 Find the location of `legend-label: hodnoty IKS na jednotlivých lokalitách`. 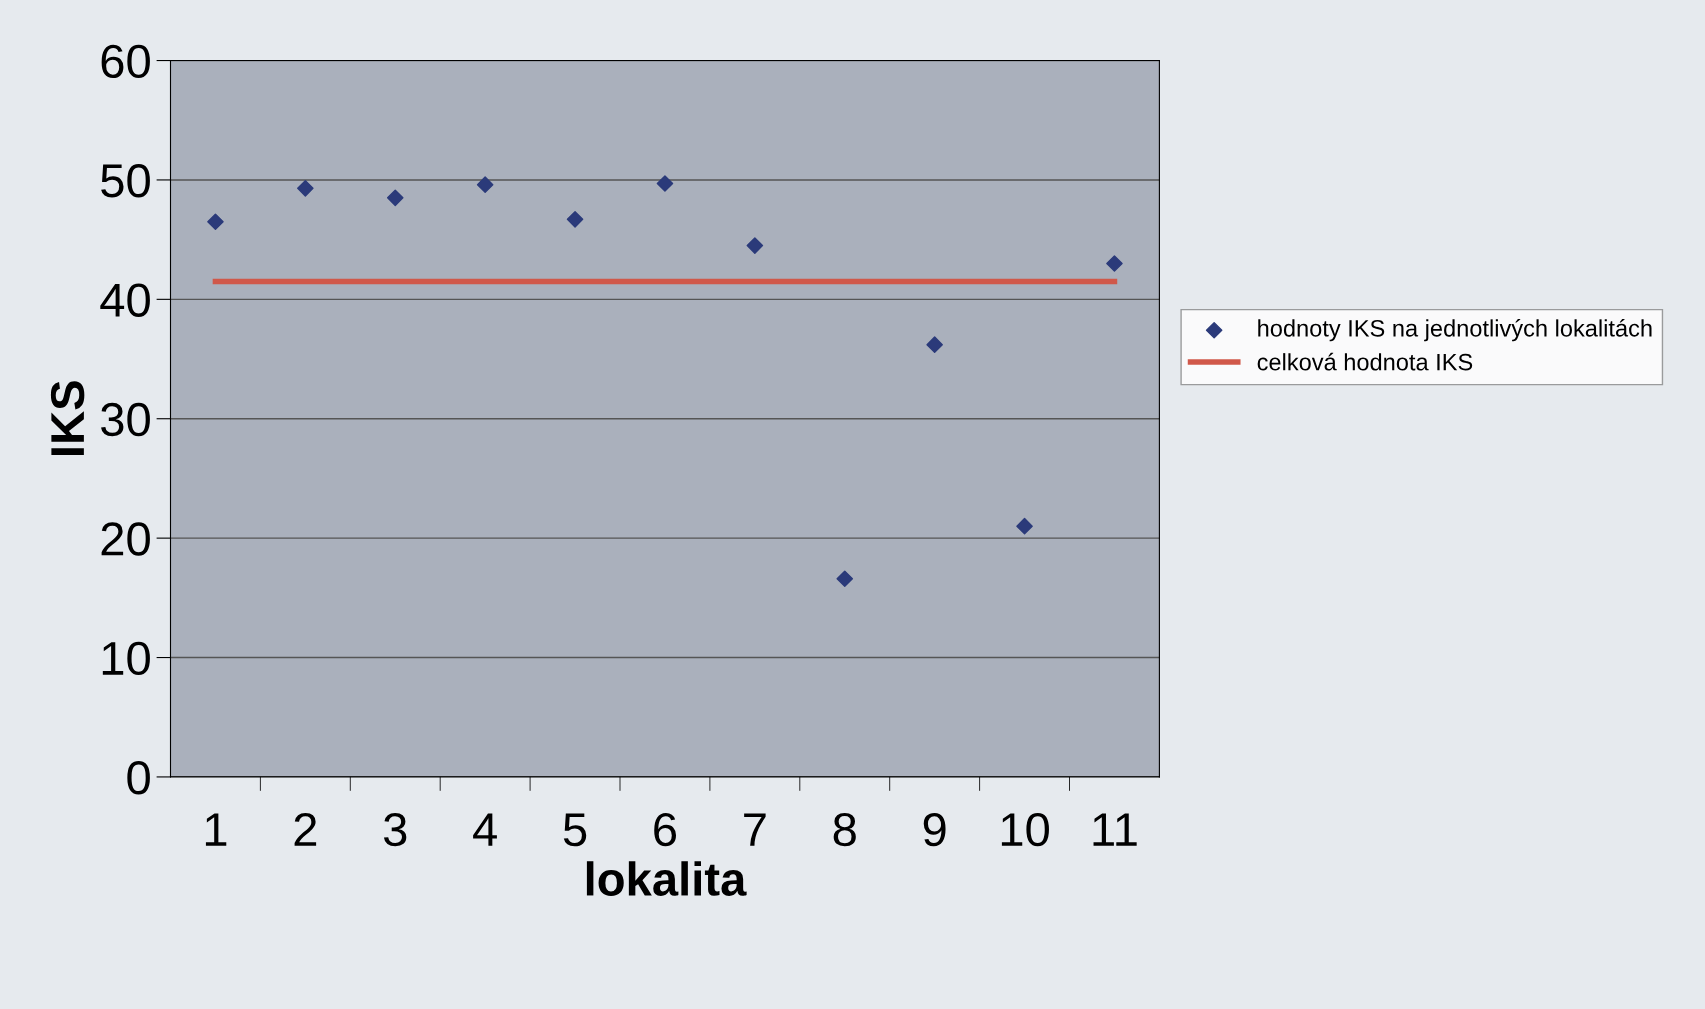

legend-label: hodnoty IKS na jednotlivých lokalitách is located at coordinates (1455, 330).